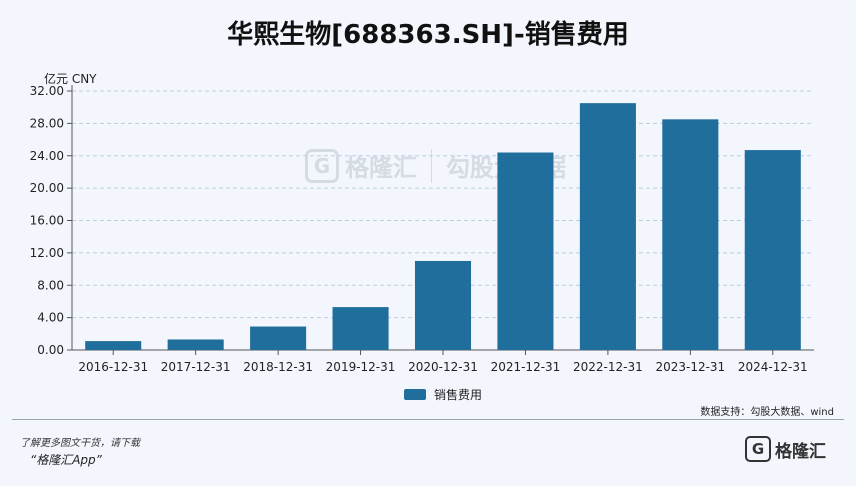 The width and height of the screenshot is (856, 486). What do you see at coordinates (47, 253) in the screenshot?
I see `y-tick-label: 12.00` at bounding box center [47, 253].